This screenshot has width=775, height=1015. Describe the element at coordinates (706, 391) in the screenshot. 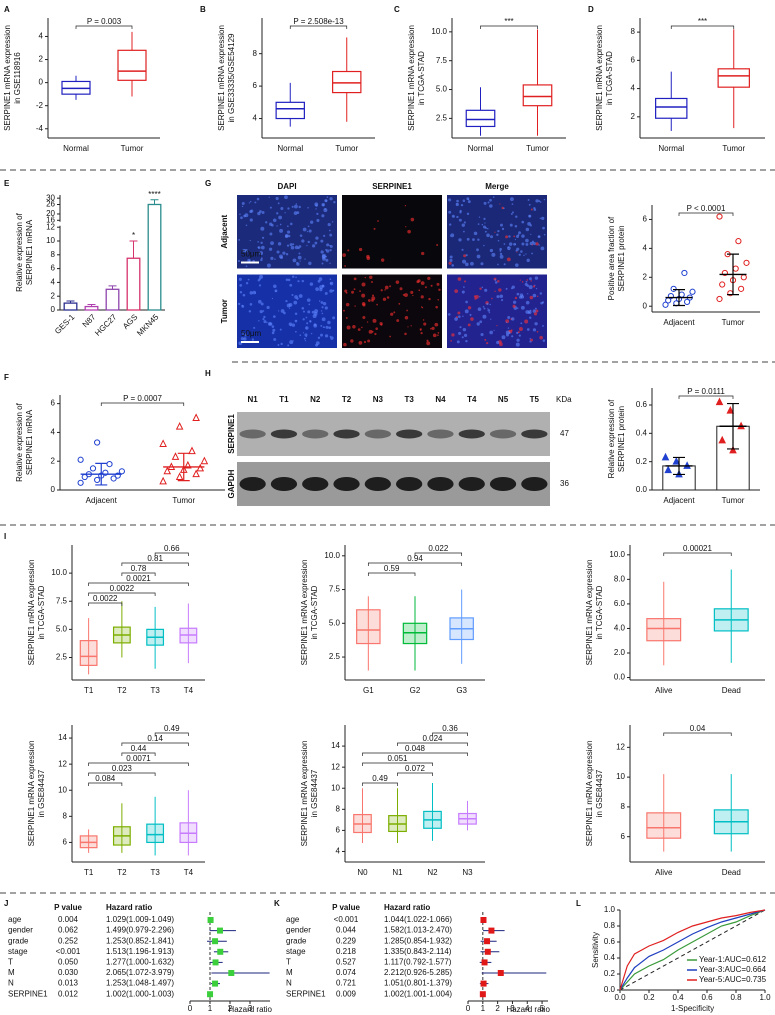

I see `comparison-label: P = 0.0111` at that location.